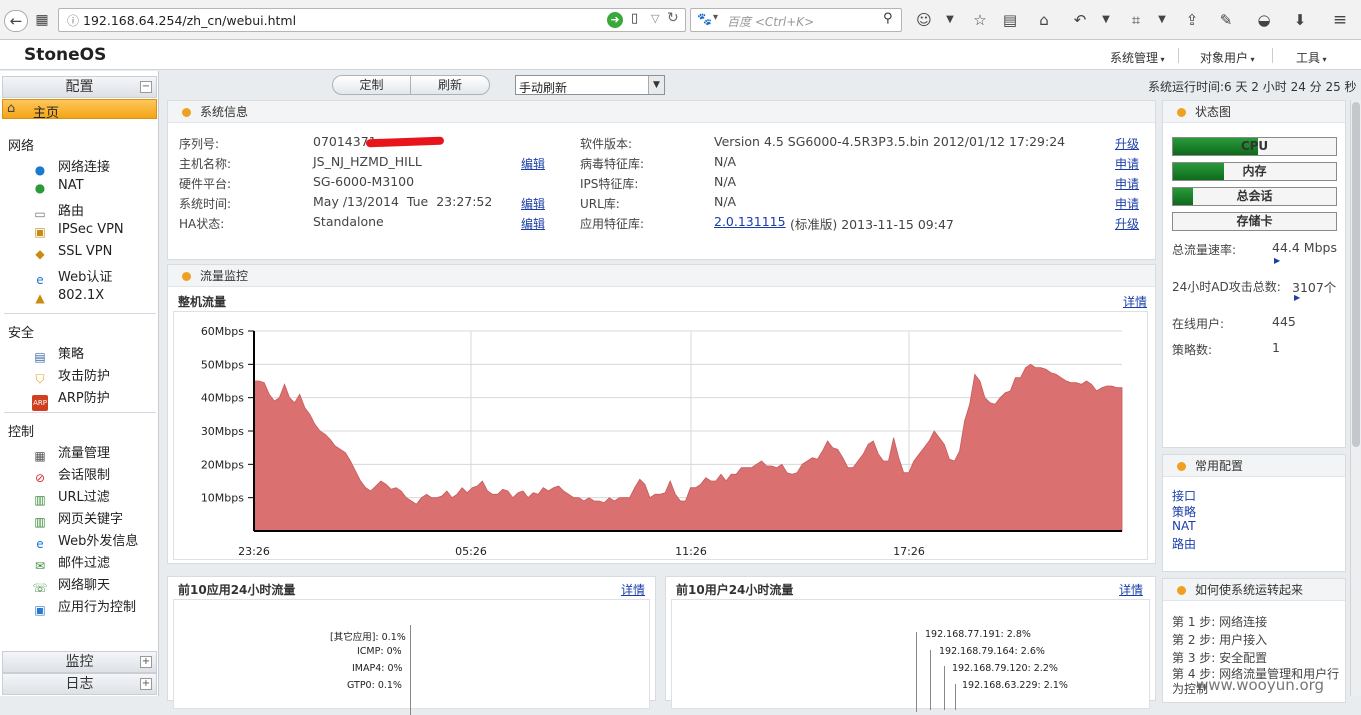 Image resolution: width=1361 pixels, height=715 pixels. Describe the element at coordinates (42, 20) in the screenshot. I see `grid-icon: ▦` at that location.